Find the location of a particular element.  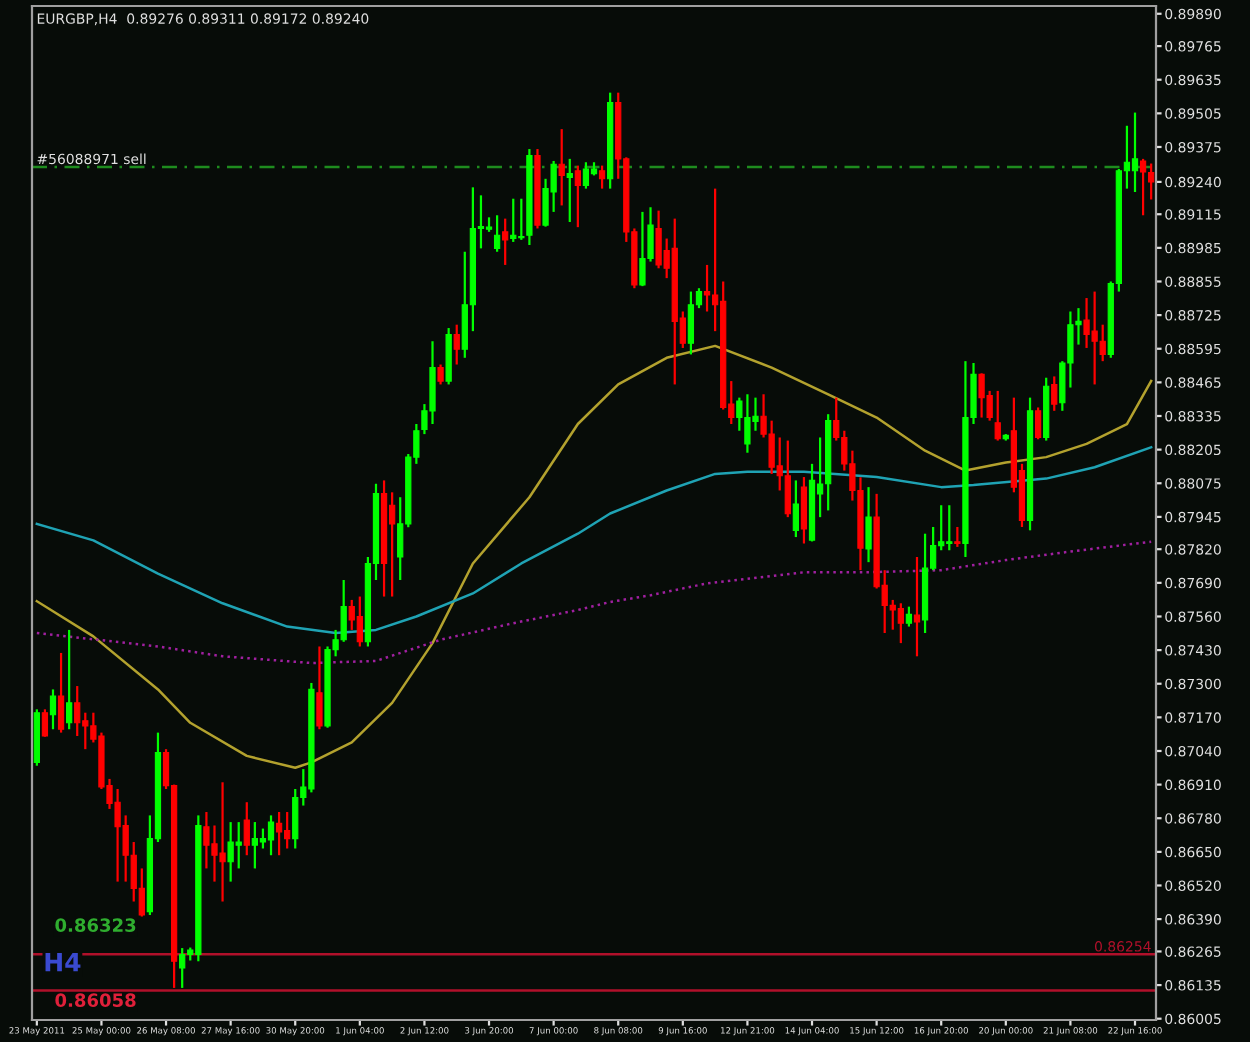

annotation: 0.86323 is located at coordinates (95, 925).